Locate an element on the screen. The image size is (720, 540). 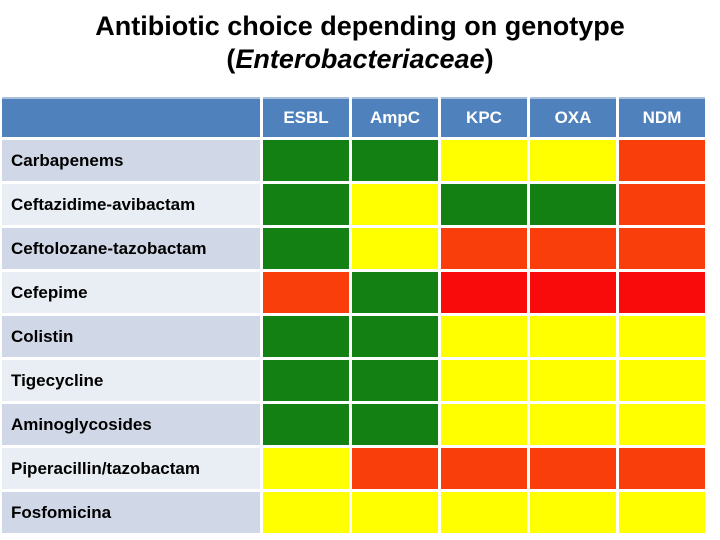
status-cell-kpc-row5 is located at coordinates (484, 336).